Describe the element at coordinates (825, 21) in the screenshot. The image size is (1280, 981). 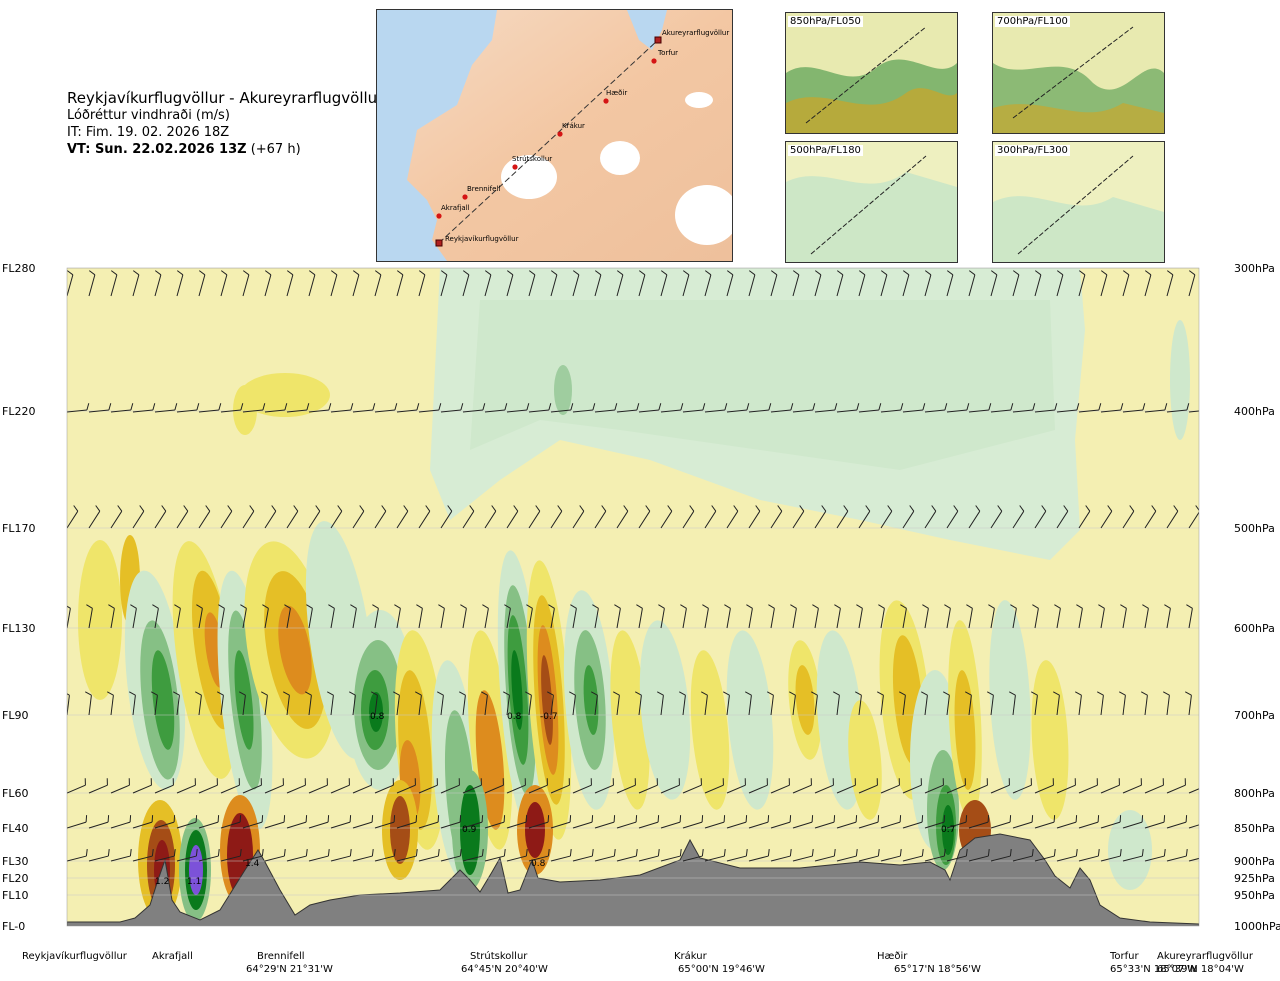
I see `inset-label: 850hPa/FL050` at that location.